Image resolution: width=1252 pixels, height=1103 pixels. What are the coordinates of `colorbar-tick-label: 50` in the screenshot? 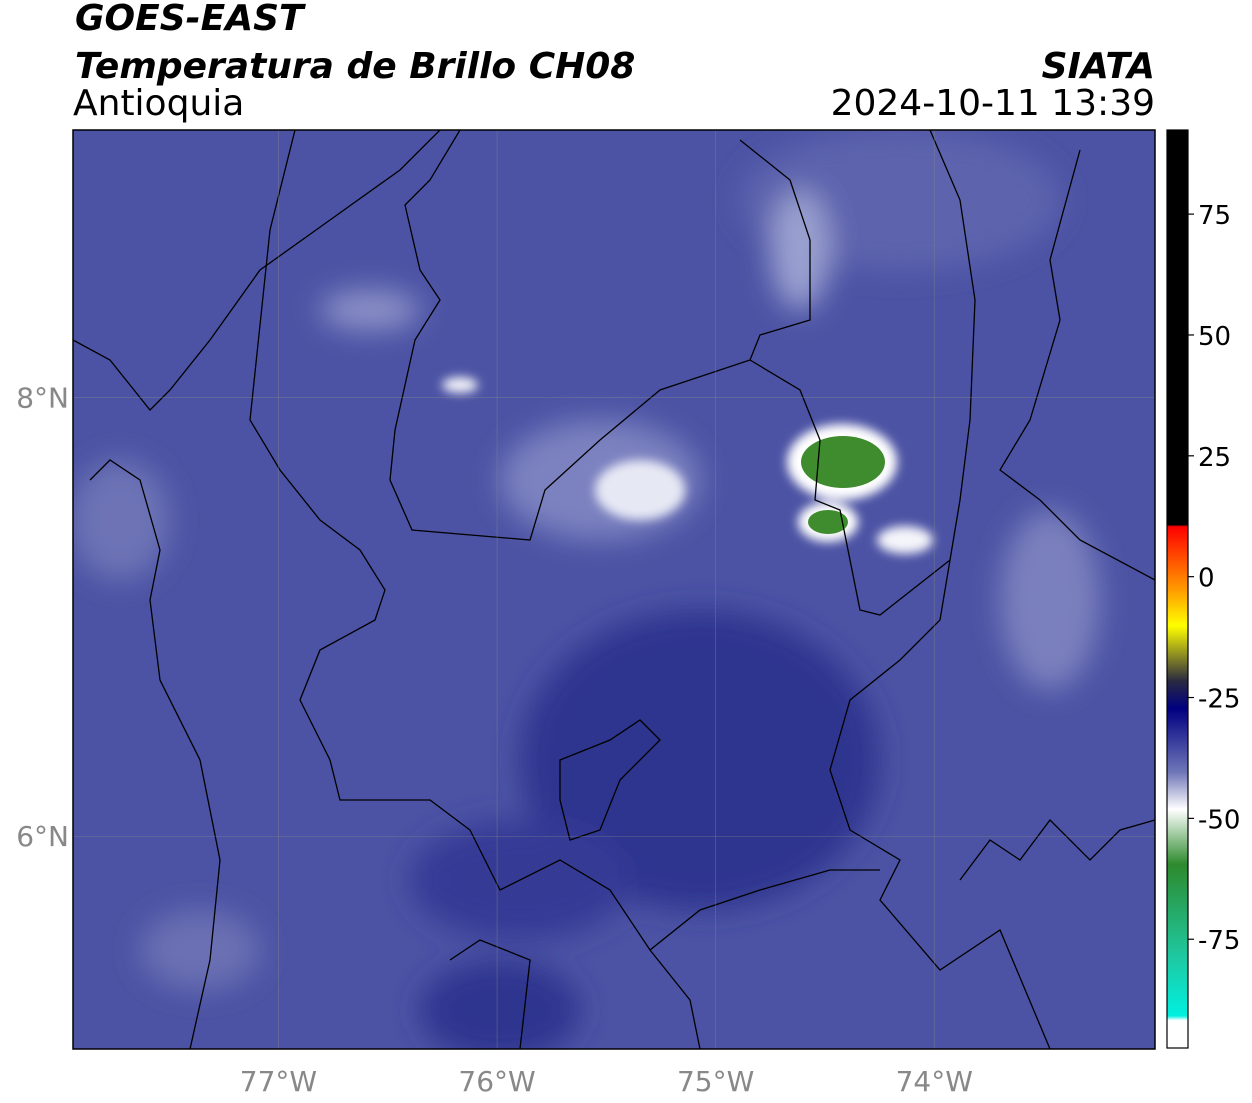 It's located at (1214, 337).